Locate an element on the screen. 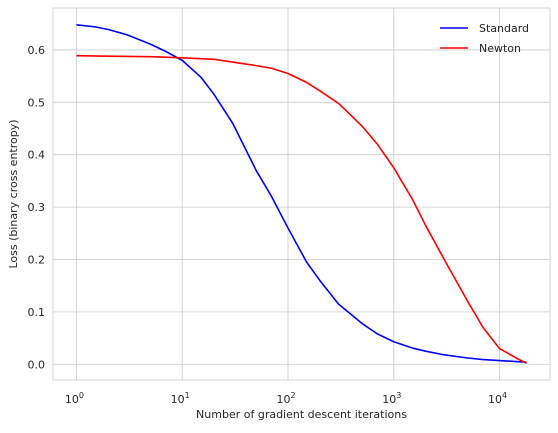 This screenshot has height=433, width=558. x-tick-label: 10⁰ is located at coordinates (74, 398).